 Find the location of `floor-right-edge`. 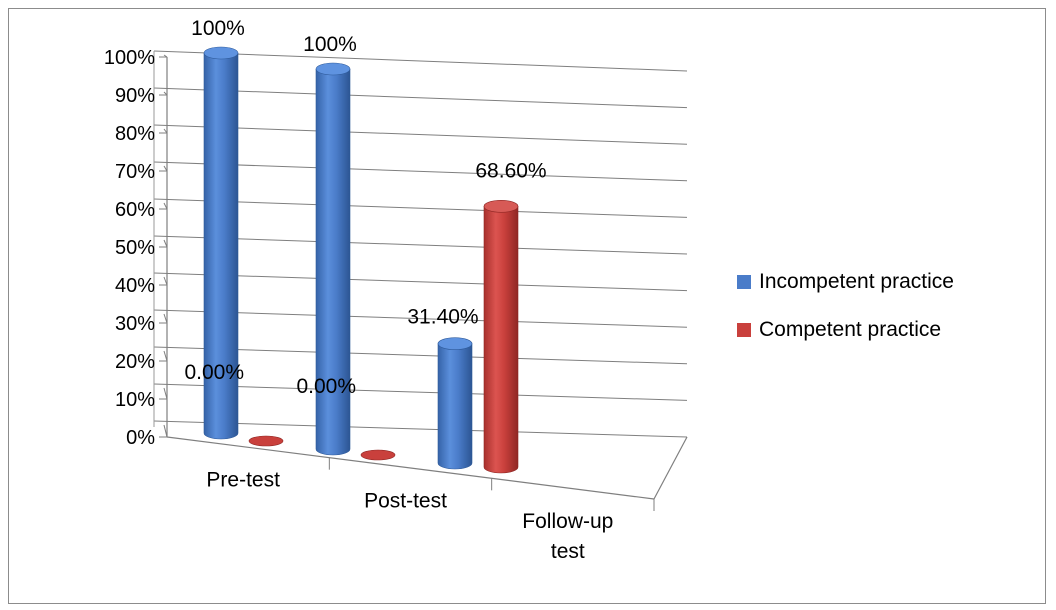

floor-right-edge is located at coordinates (670, 468).